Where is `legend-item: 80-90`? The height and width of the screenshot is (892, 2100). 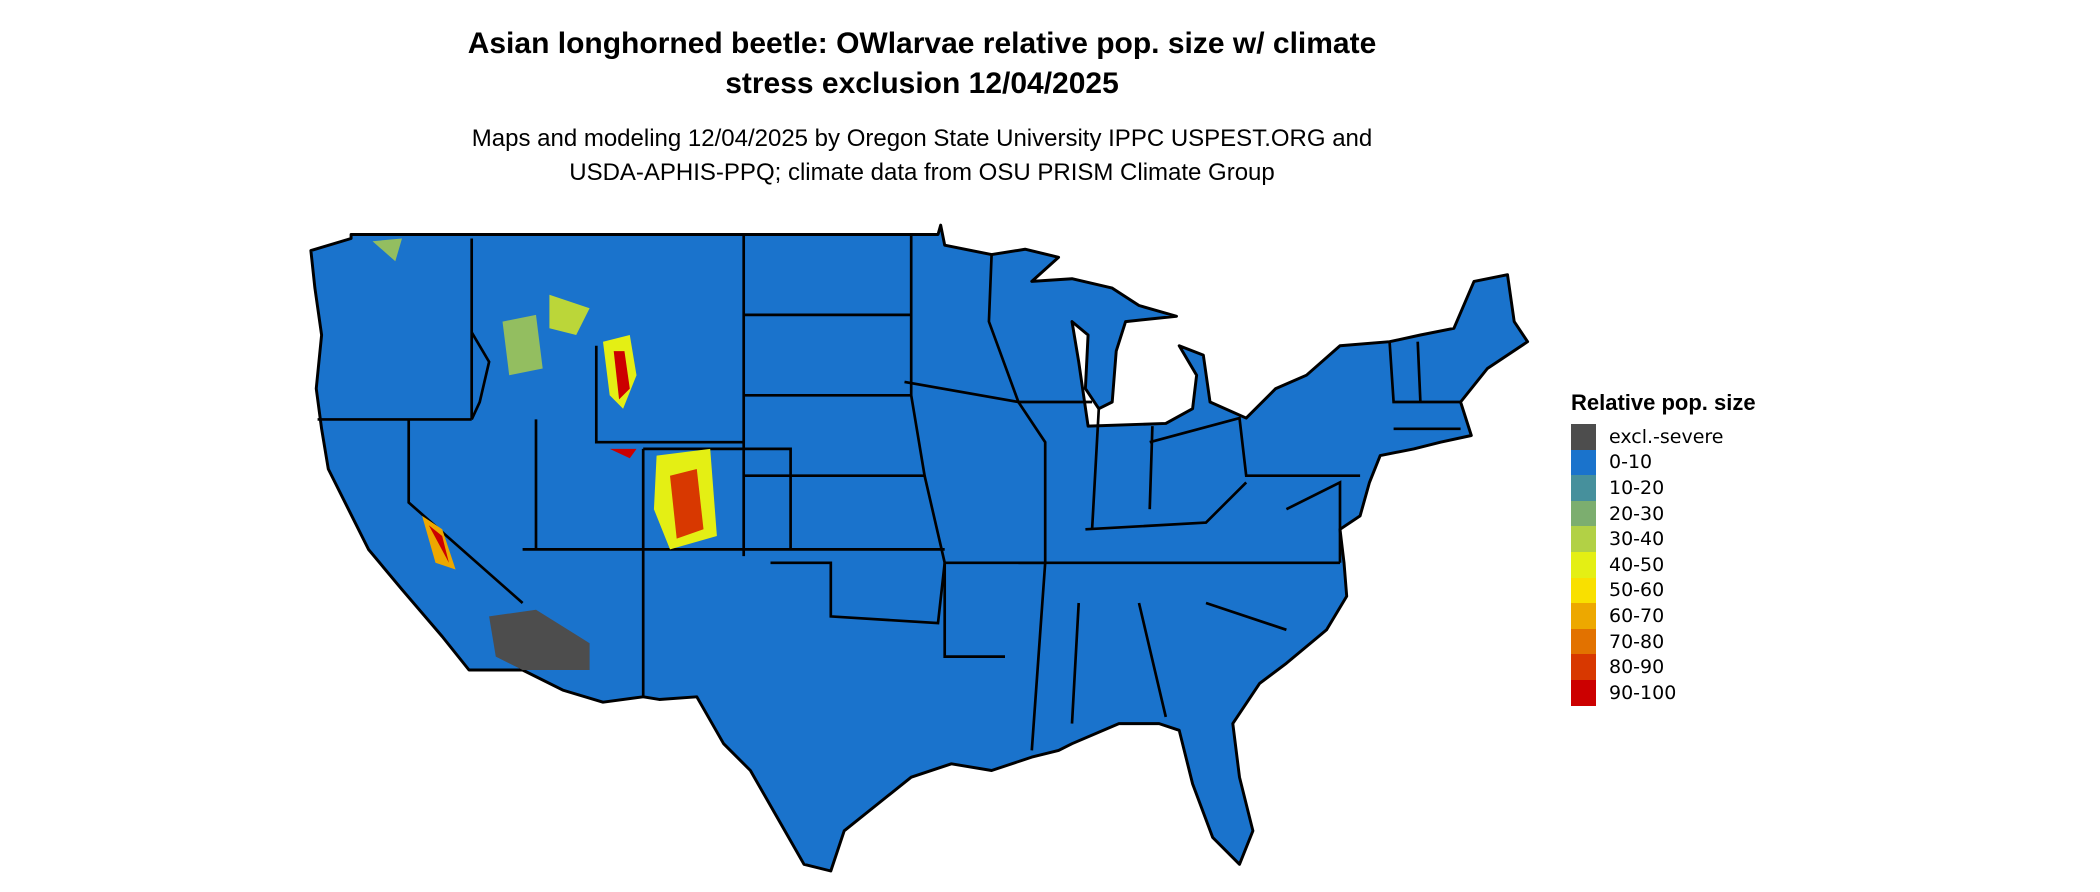 legend-item: 80-90 is located at coordinates (1663, 667).